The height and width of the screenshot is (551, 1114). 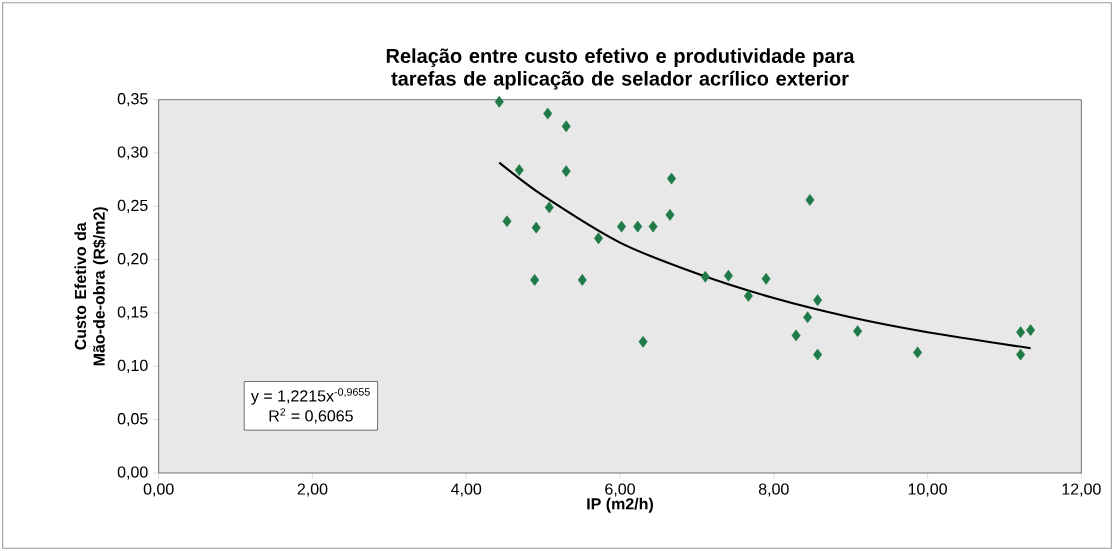 I want to click on x-tick-label: 4,00, so click(x=466, y=490).